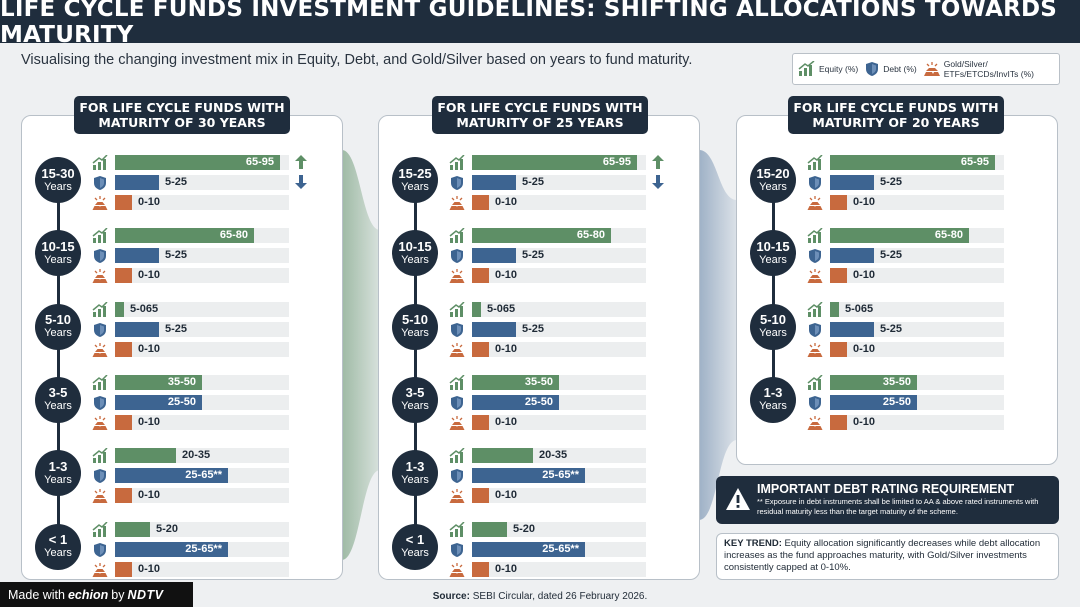  I want to click on debt-value-label: 25-50, so click(538, 401).